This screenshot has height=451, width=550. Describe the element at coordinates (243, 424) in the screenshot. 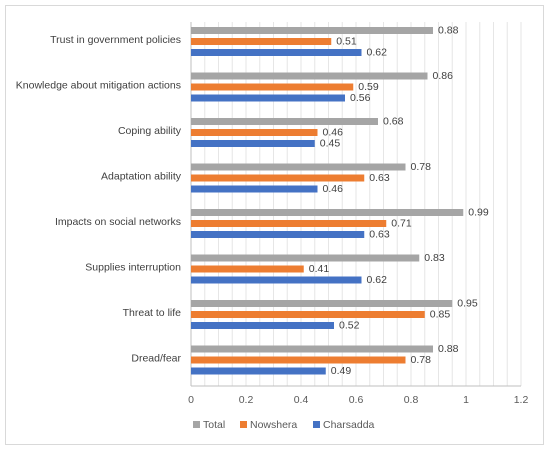

I see `legend-swatch-nowshera` at that location.